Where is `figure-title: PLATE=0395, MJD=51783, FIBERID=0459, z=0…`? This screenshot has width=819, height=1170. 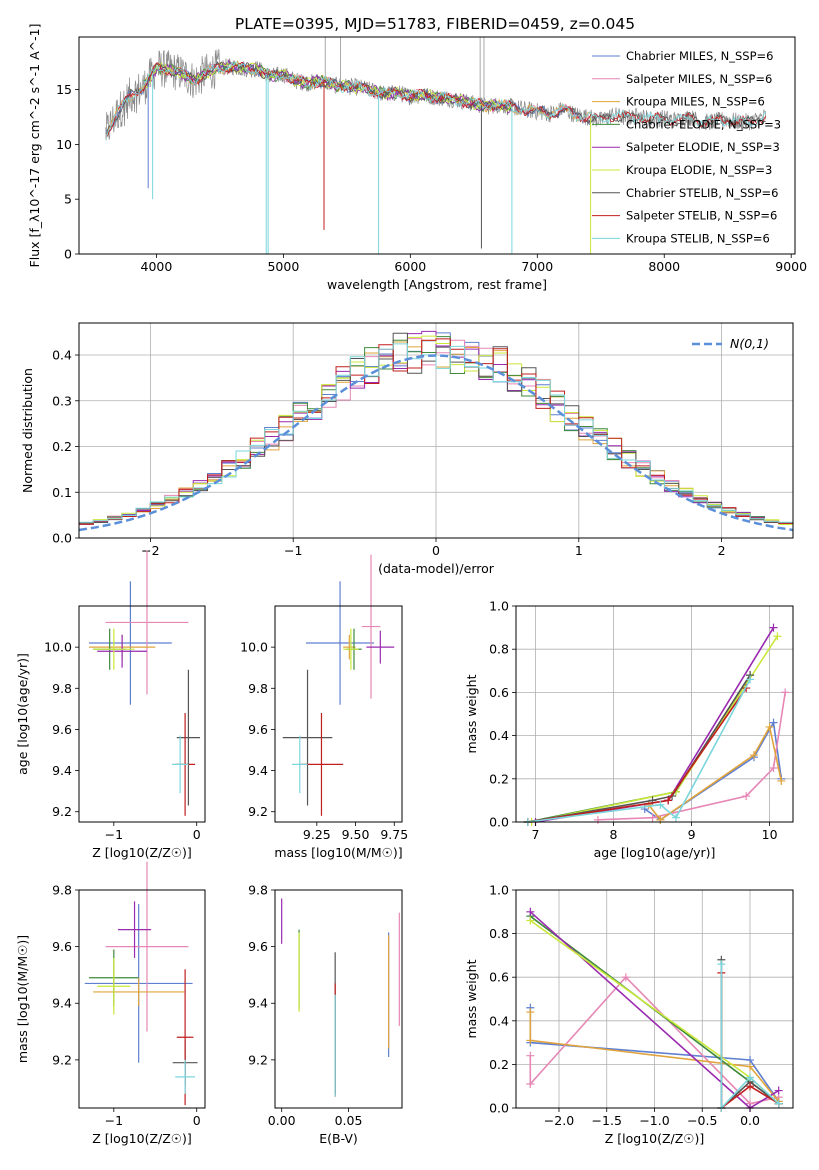 figure-title: PLATE=0395, MJD=51783, FIBERID=0459, z=0… is located at coordinates (435, 24).